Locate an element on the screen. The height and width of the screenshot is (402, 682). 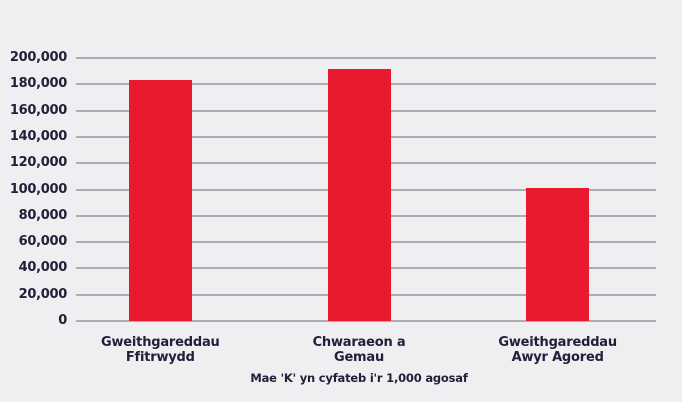
y-axis-tick-label: 0 is located at coordinates (62, 320).